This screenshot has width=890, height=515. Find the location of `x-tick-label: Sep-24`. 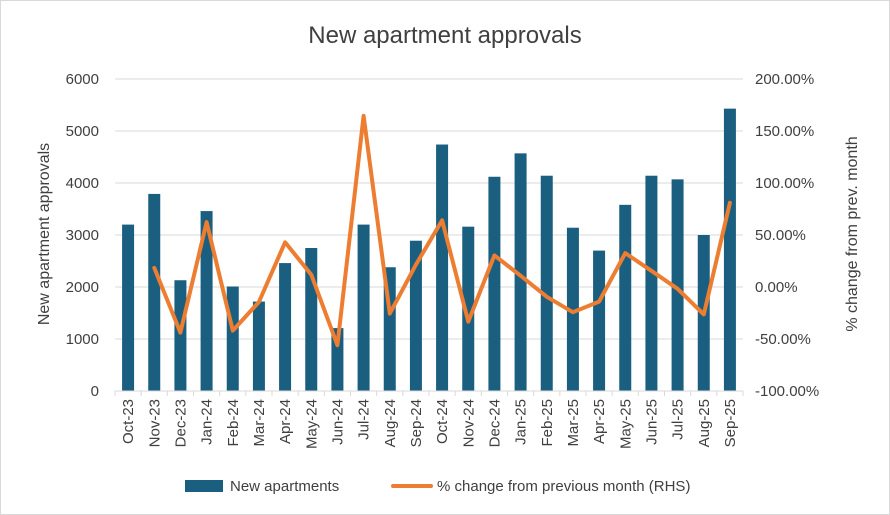

x-tick-label: Sep-24 is located at coordinates (416, 423).